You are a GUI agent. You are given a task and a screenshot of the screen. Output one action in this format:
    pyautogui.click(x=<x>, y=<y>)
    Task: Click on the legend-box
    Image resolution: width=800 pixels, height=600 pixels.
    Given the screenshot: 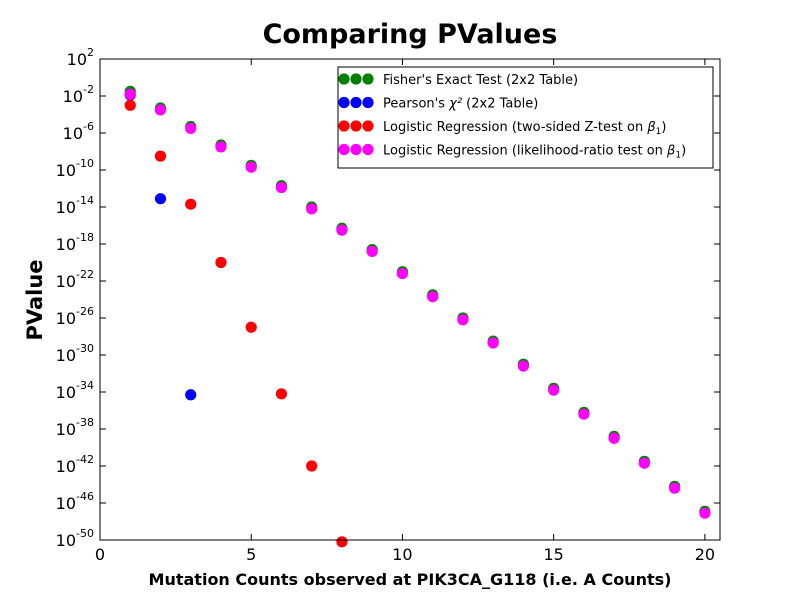 What is the action you would take?
    pyautogui.click(x=525, y=117)
    